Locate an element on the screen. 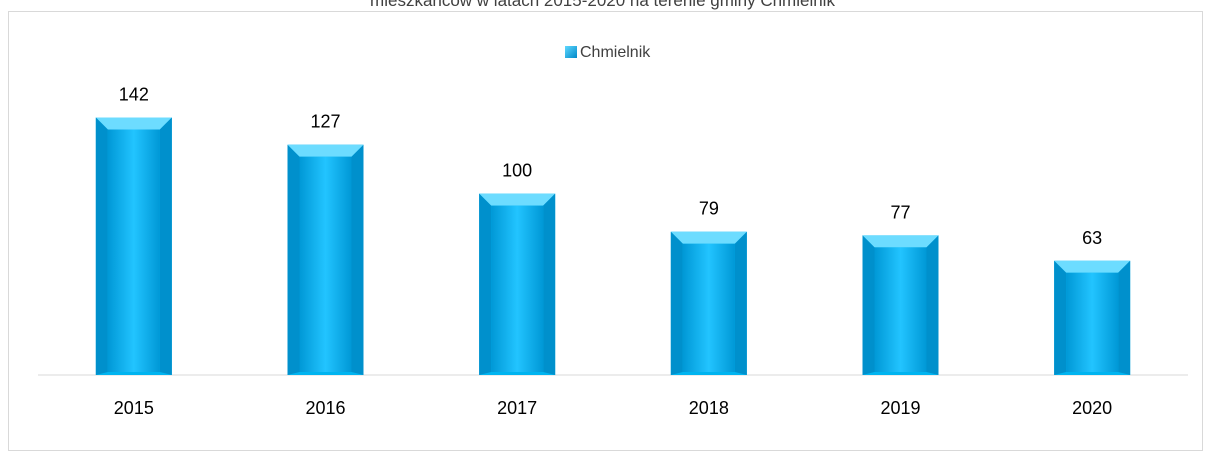 Image resolution: width=1205 pixels, height=451 pixels. data-label: 142 is located at coordinates (134, 94).